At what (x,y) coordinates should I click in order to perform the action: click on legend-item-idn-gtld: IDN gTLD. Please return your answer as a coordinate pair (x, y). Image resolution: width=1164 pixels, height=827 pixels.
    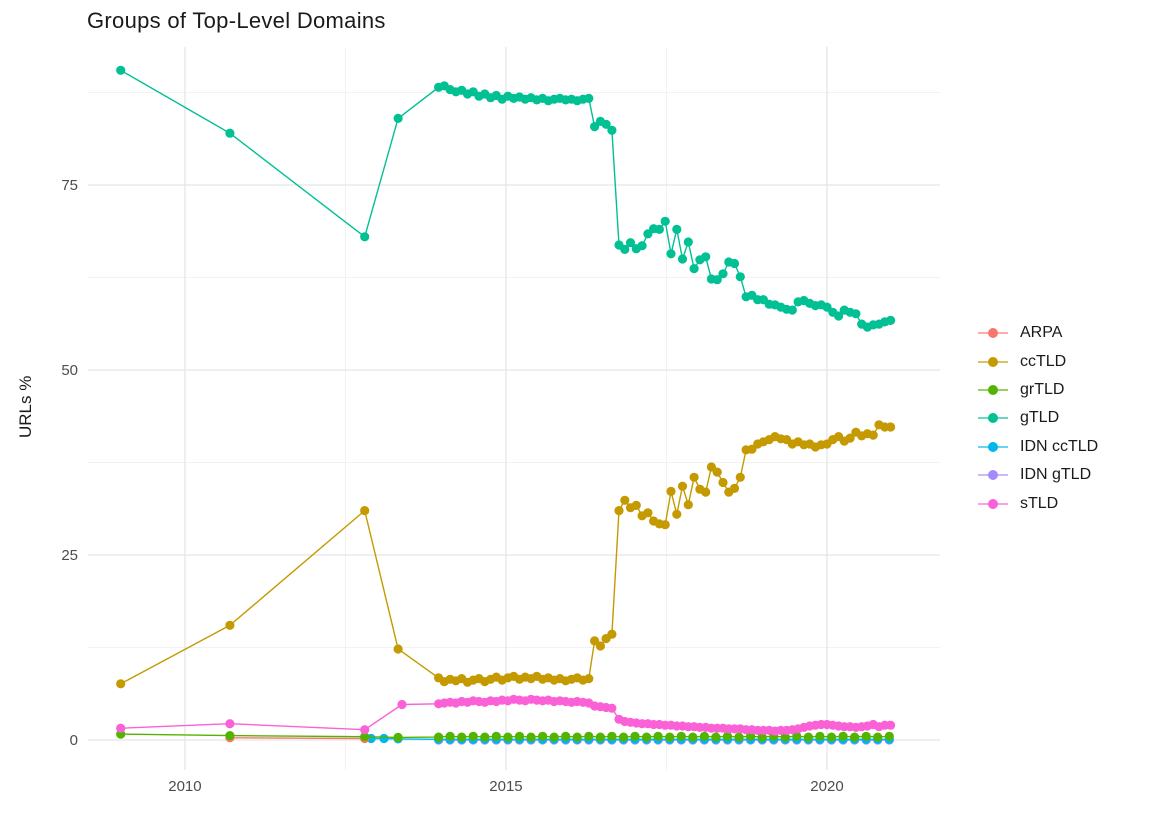
    Looking at the image, I should click on (1038, 475).